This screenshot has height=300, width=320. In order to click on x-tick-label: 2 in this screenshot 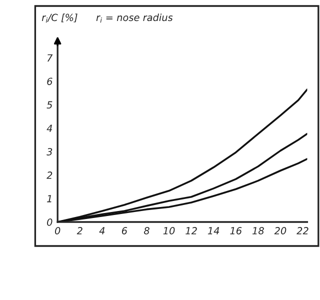, I will do `click(79, 230)`.